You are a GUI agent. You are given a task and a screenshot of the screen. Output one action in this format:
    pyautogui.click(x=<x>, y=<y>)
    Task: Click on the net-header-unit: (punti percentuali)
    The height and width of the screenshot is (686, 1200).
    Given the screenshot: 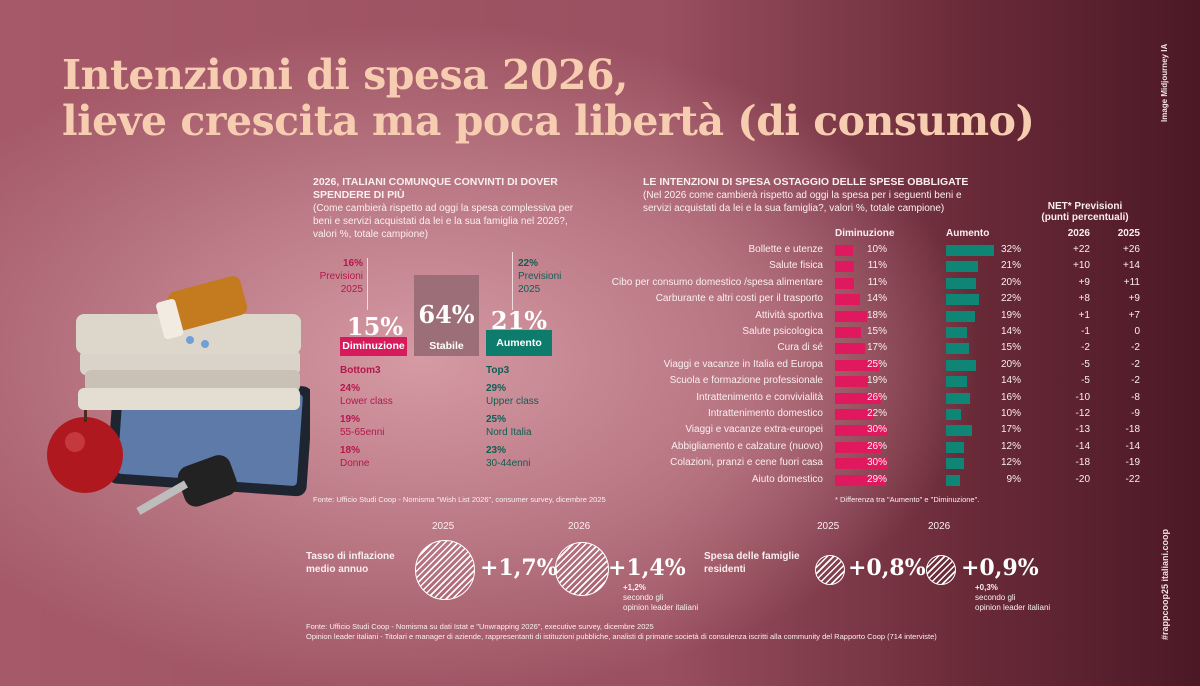 What is the action you would take?
    pyautogui.click(x=1085, y=217)
    